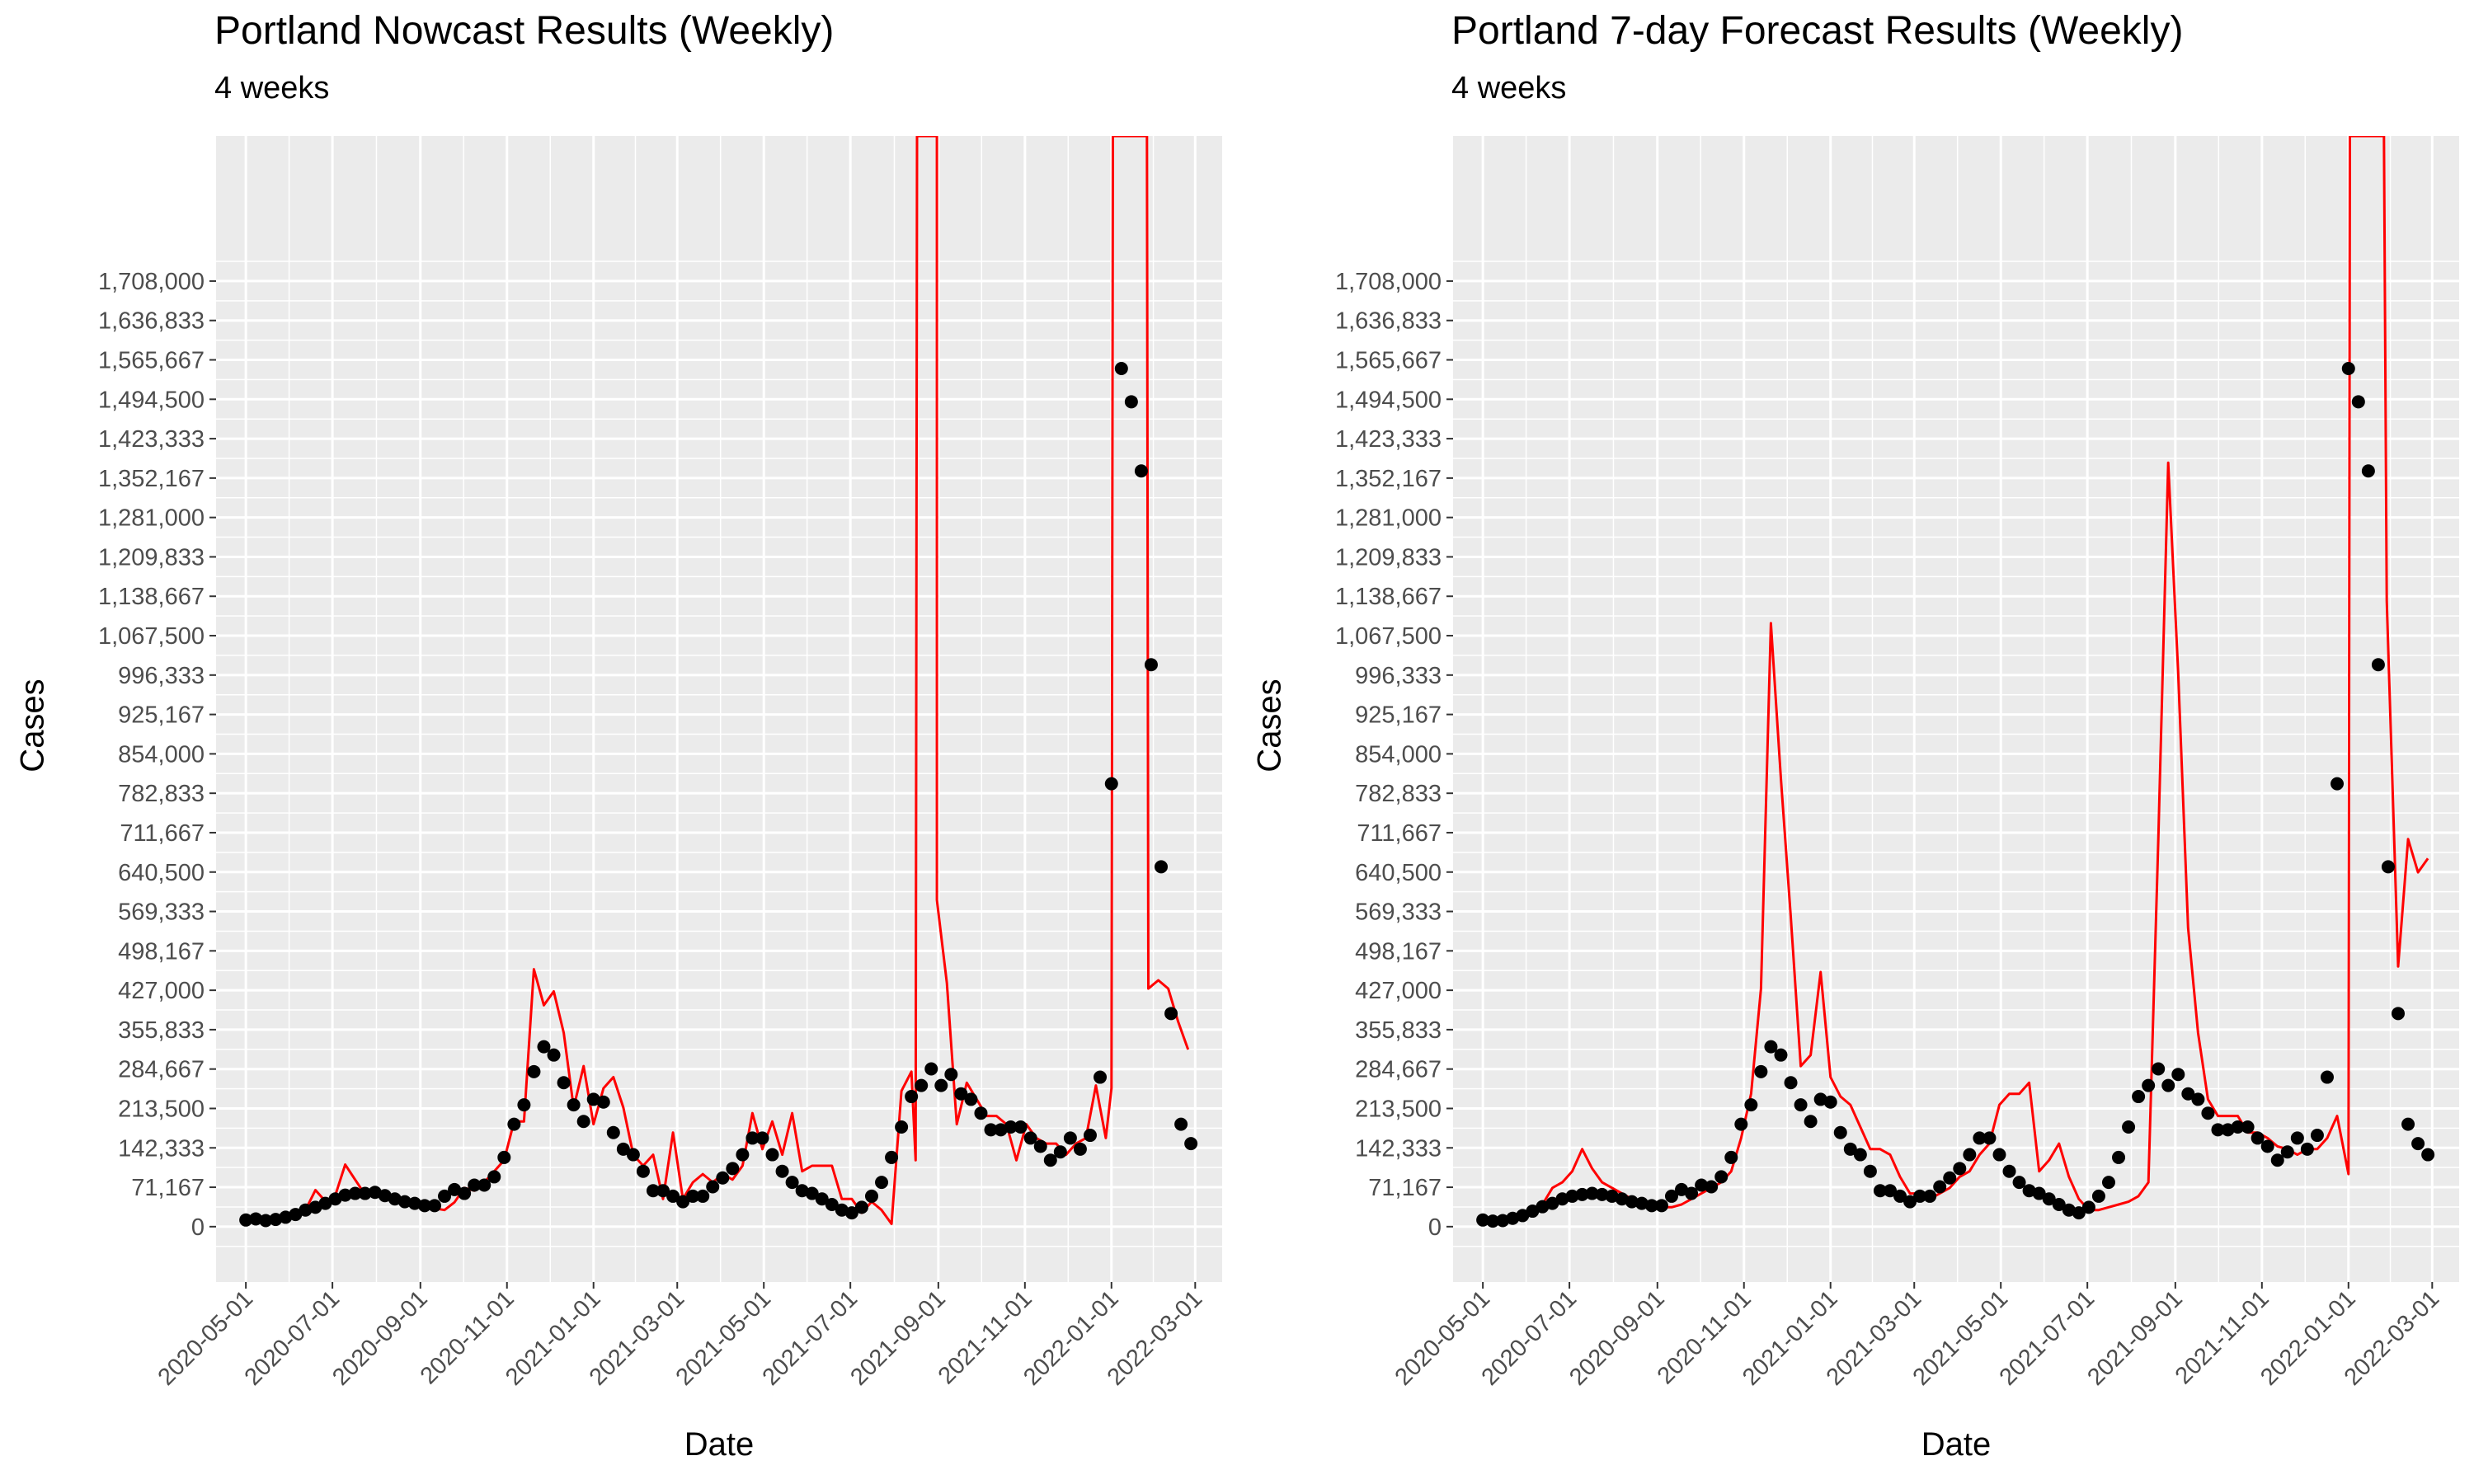 Image resolution: width=2474 pixels, height=1484 pixels. What do you see at coordinates (161, 951) in the screenshot?
I see `y-tick-label: 498,167` at bounding box center [161, 951].